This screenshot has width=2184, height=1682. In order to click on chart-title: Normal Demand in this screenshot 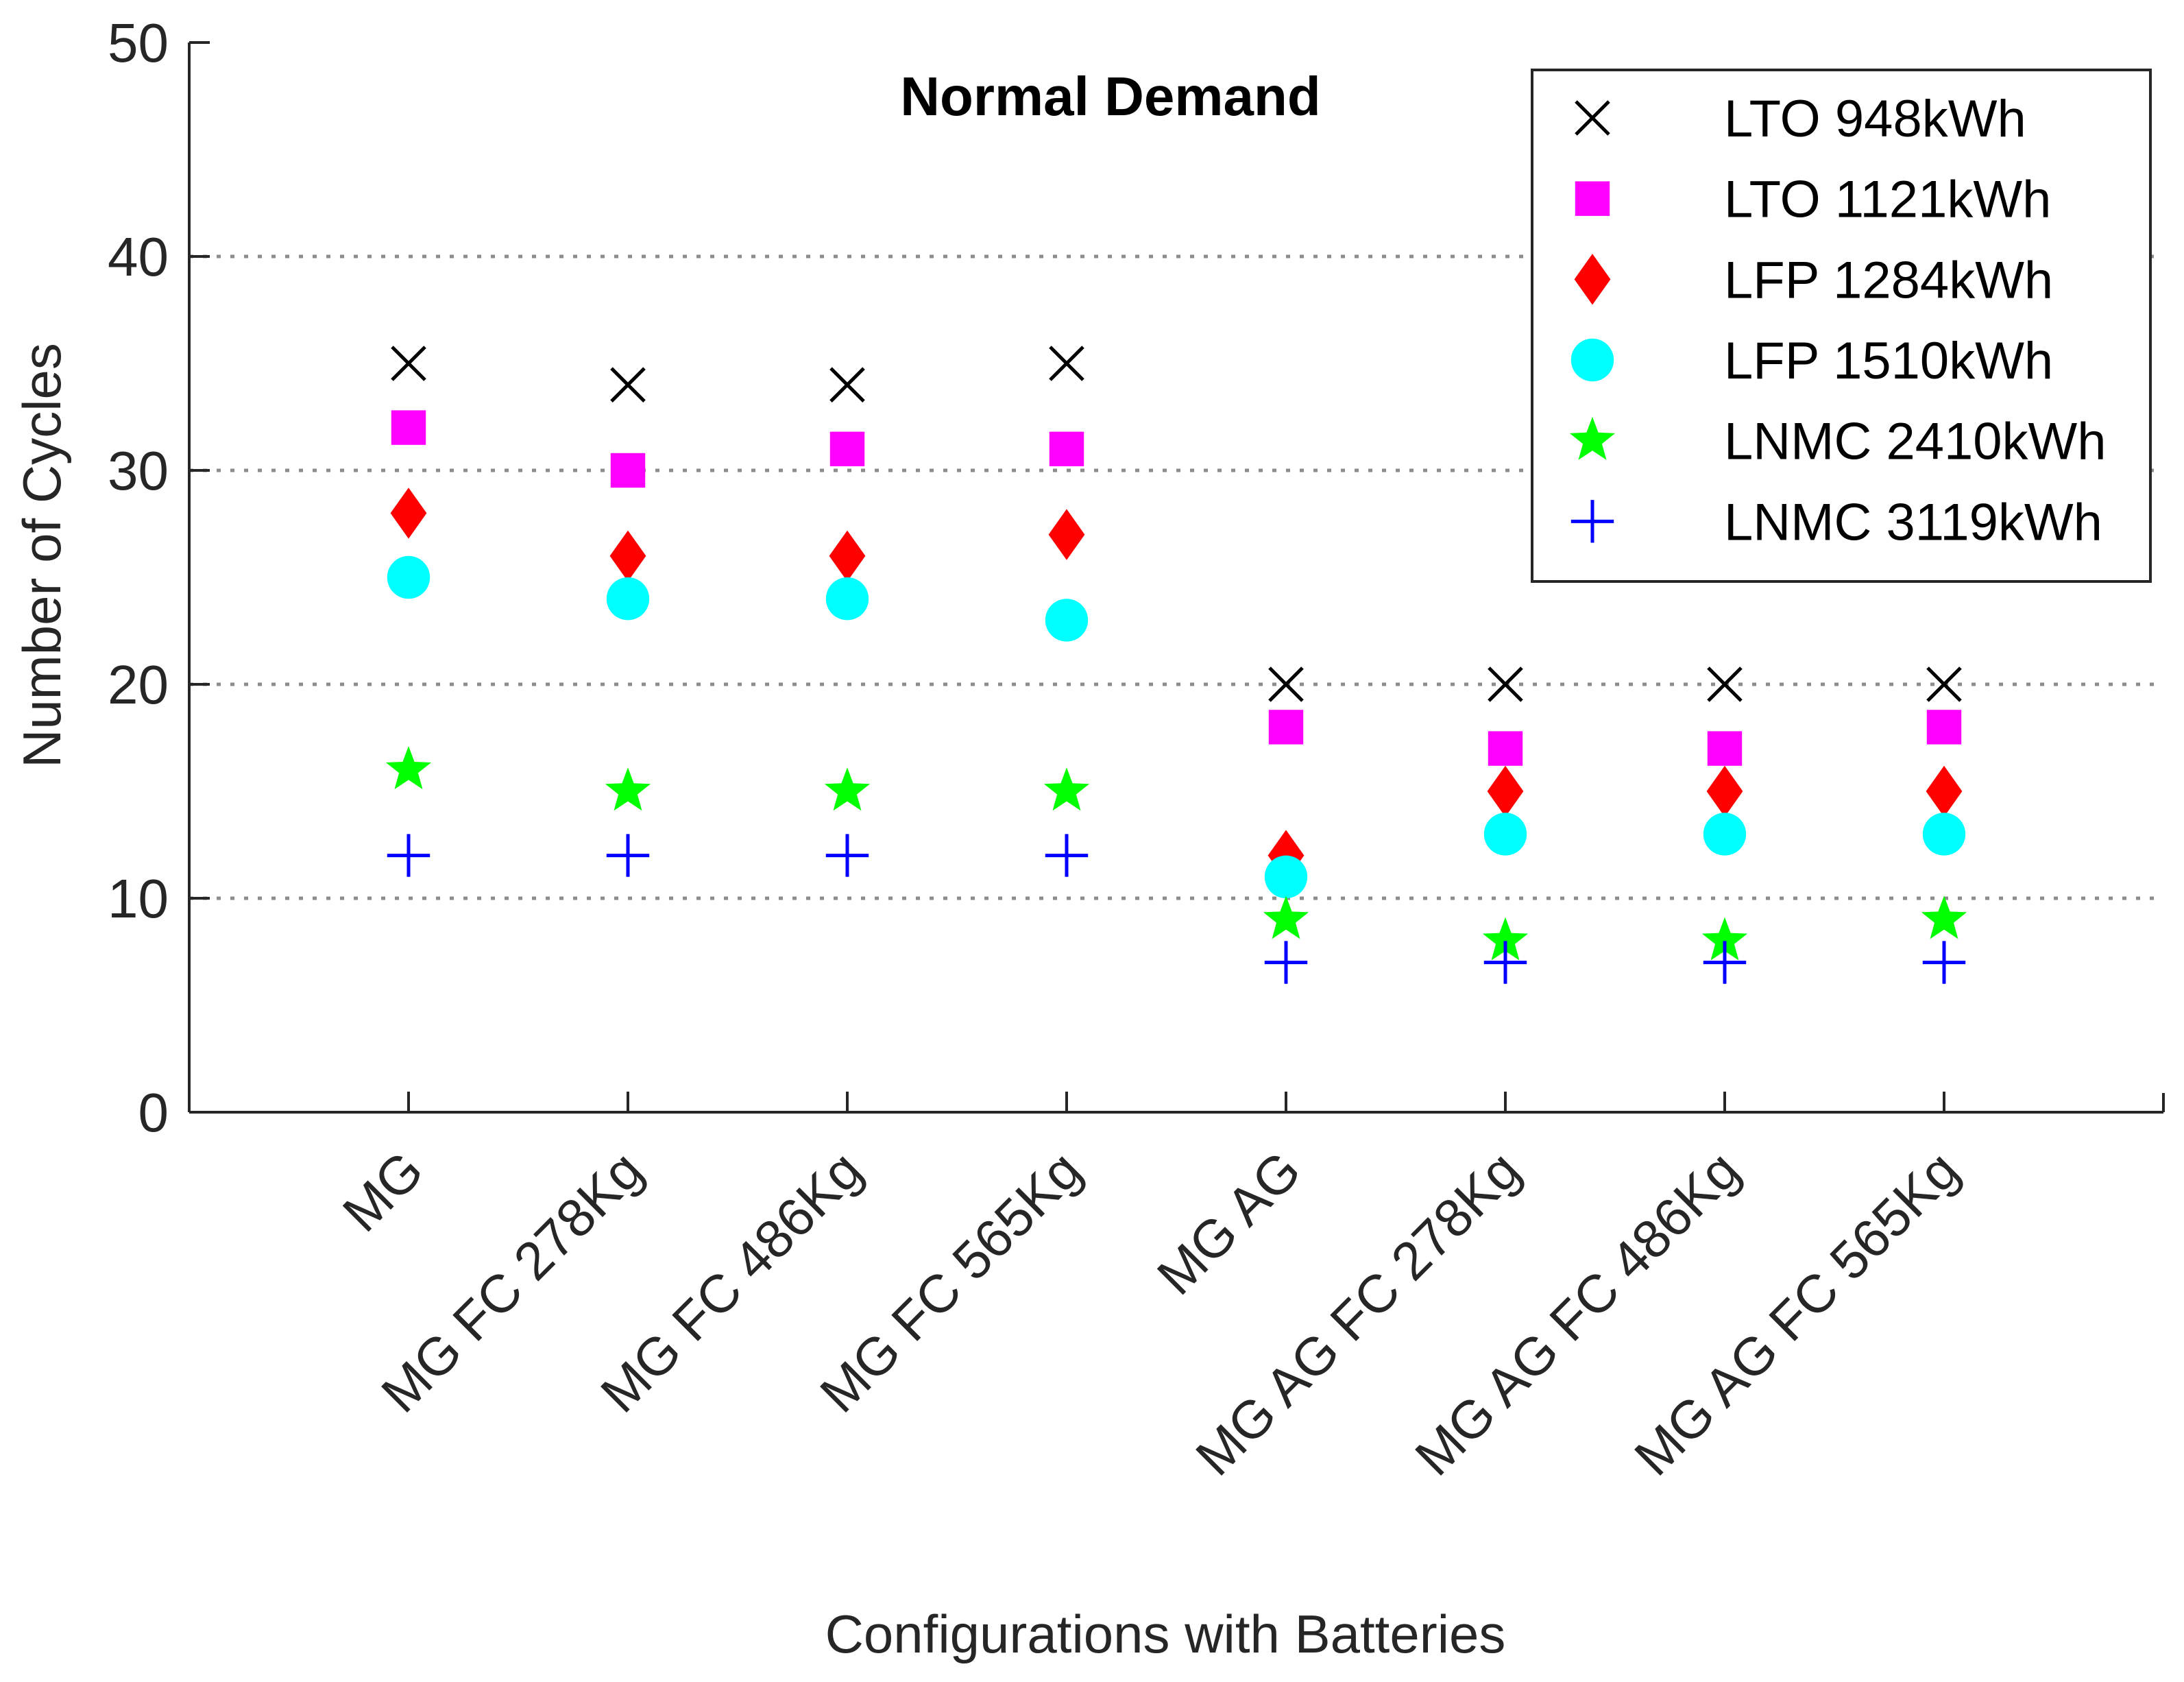, I will do `click(1110, 96)`.